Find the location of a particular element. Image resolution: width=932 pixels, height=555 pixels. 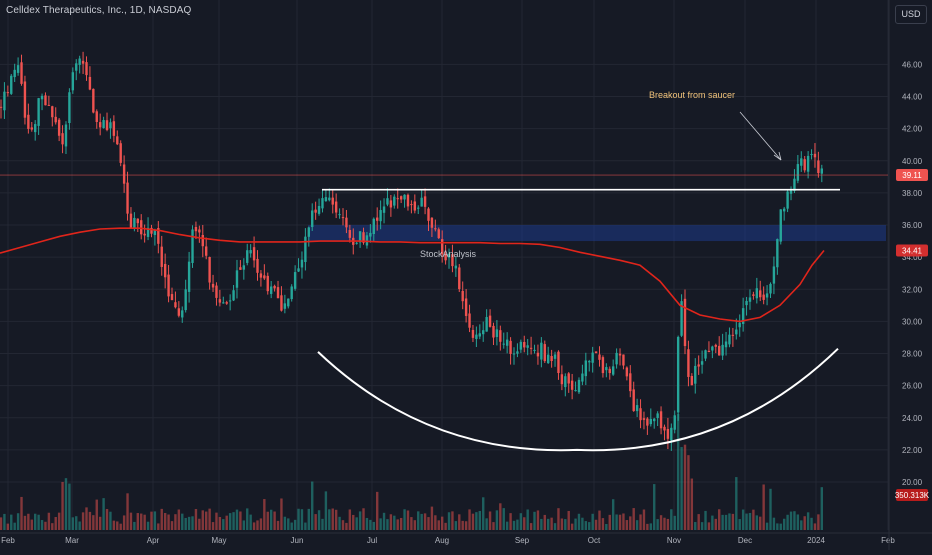

y-tick-label: 28.00 is located at coordinates (912, 354).